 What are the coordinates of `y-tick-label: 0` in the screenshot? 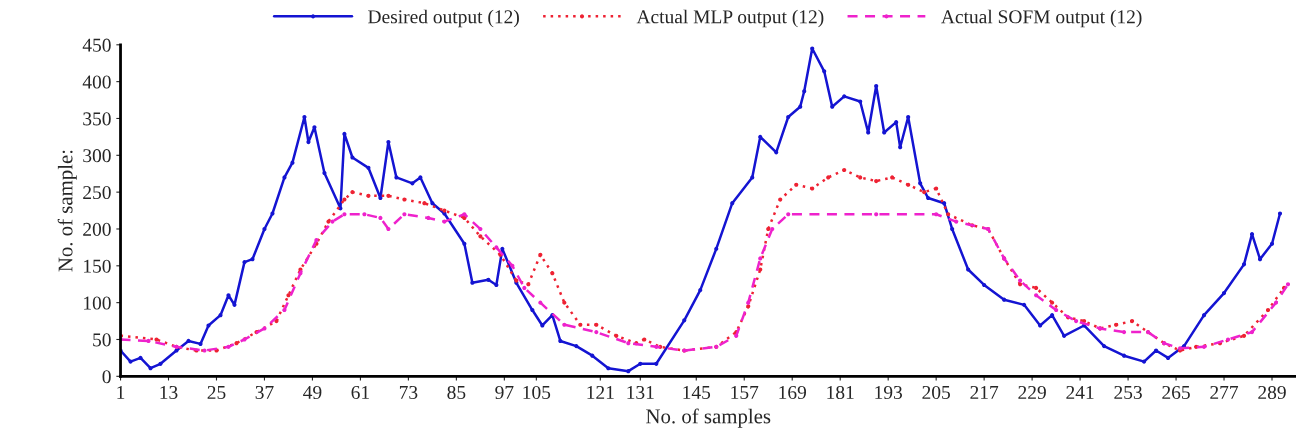 It's located at (106, 377).